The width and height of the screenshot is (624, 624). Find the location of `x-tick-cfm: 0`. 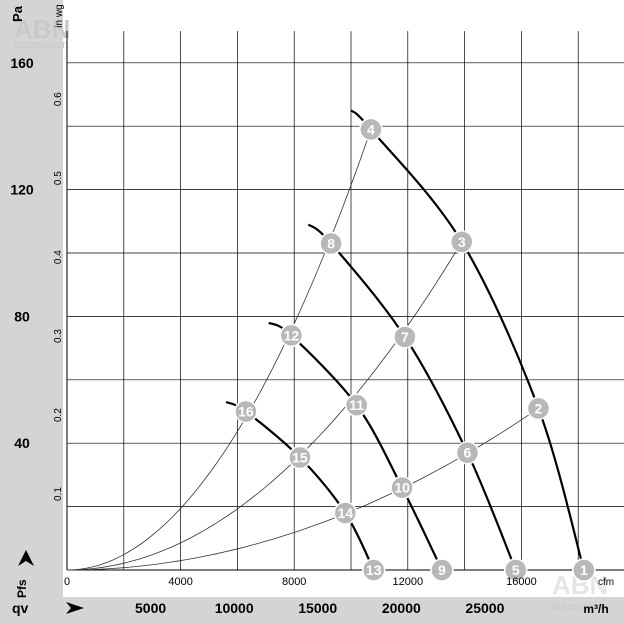

x-tick-cfm: 0 is located at coordinates (67, 582).